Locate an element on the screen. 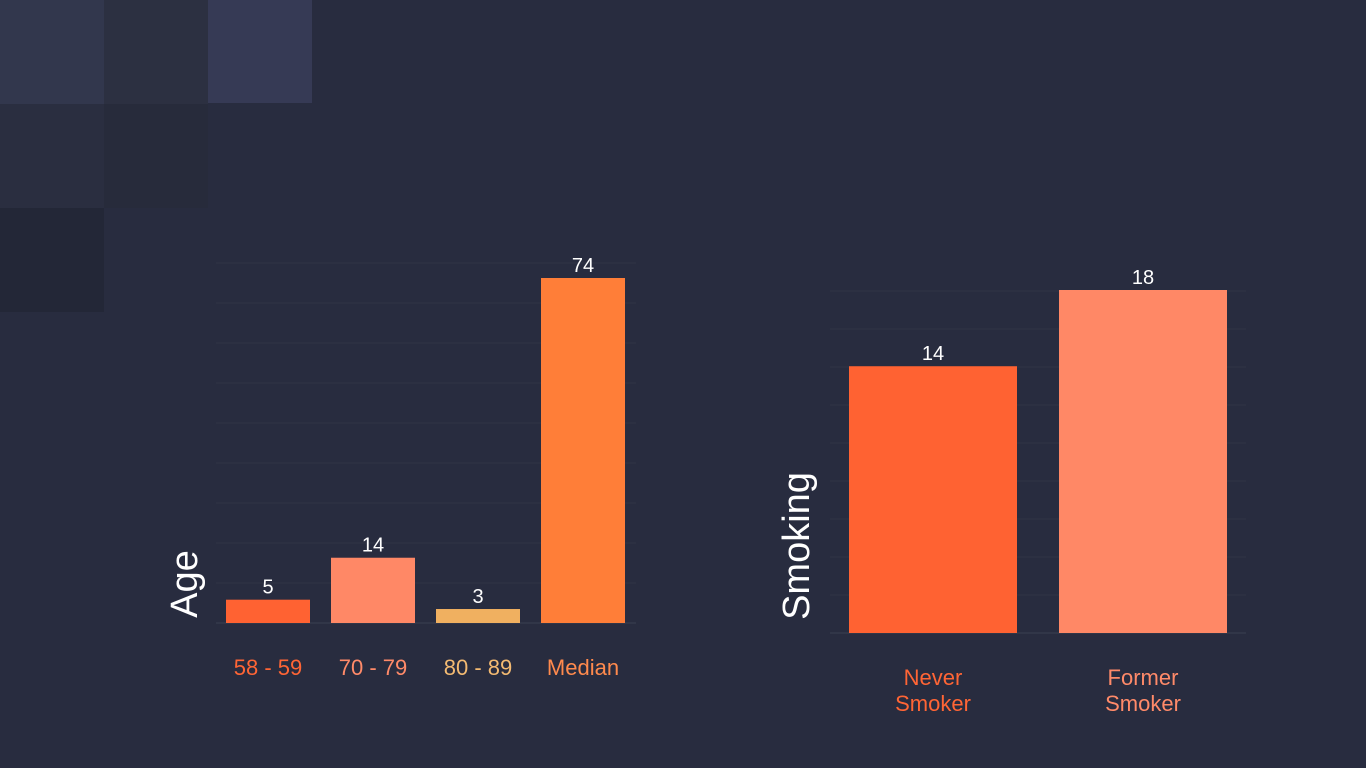 The width and height of the screenshot is (1366, 768). age-value-label: 14 is located at coordinates (373, 546).